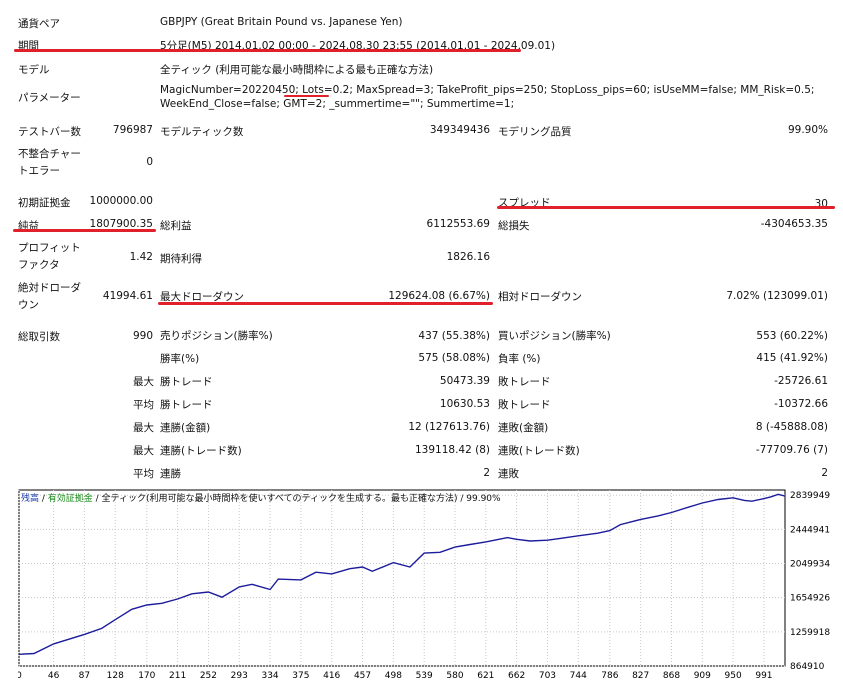 The width and height of the screenshot is (843, 688). What do you see at coordinates (49, 154) in the screenshot?
I see `mismatch-label-1: 不整合チャー` at bounding box center [49, 154].